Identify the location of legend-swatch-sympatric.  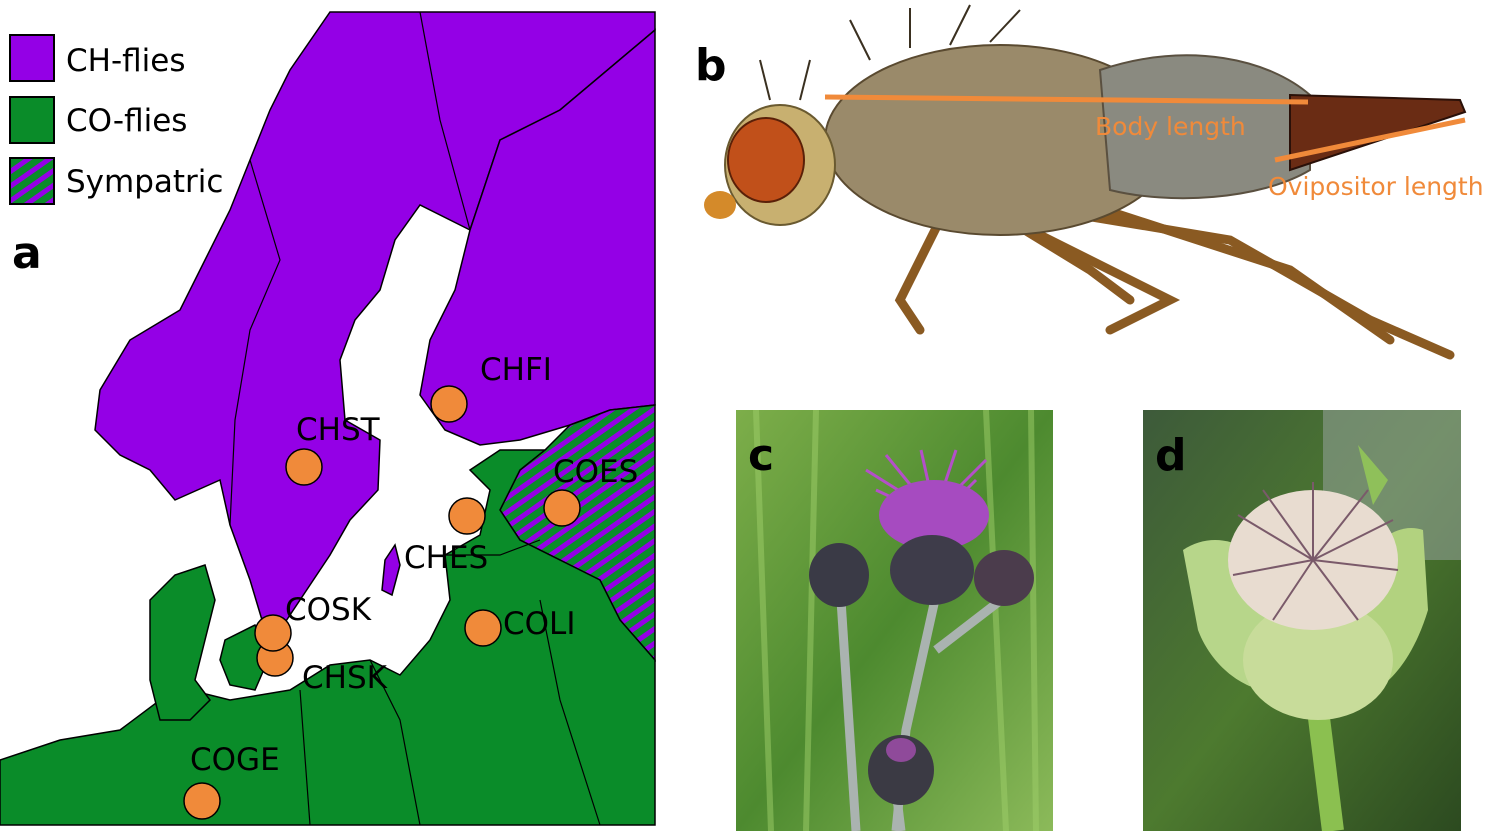
(32, 181).